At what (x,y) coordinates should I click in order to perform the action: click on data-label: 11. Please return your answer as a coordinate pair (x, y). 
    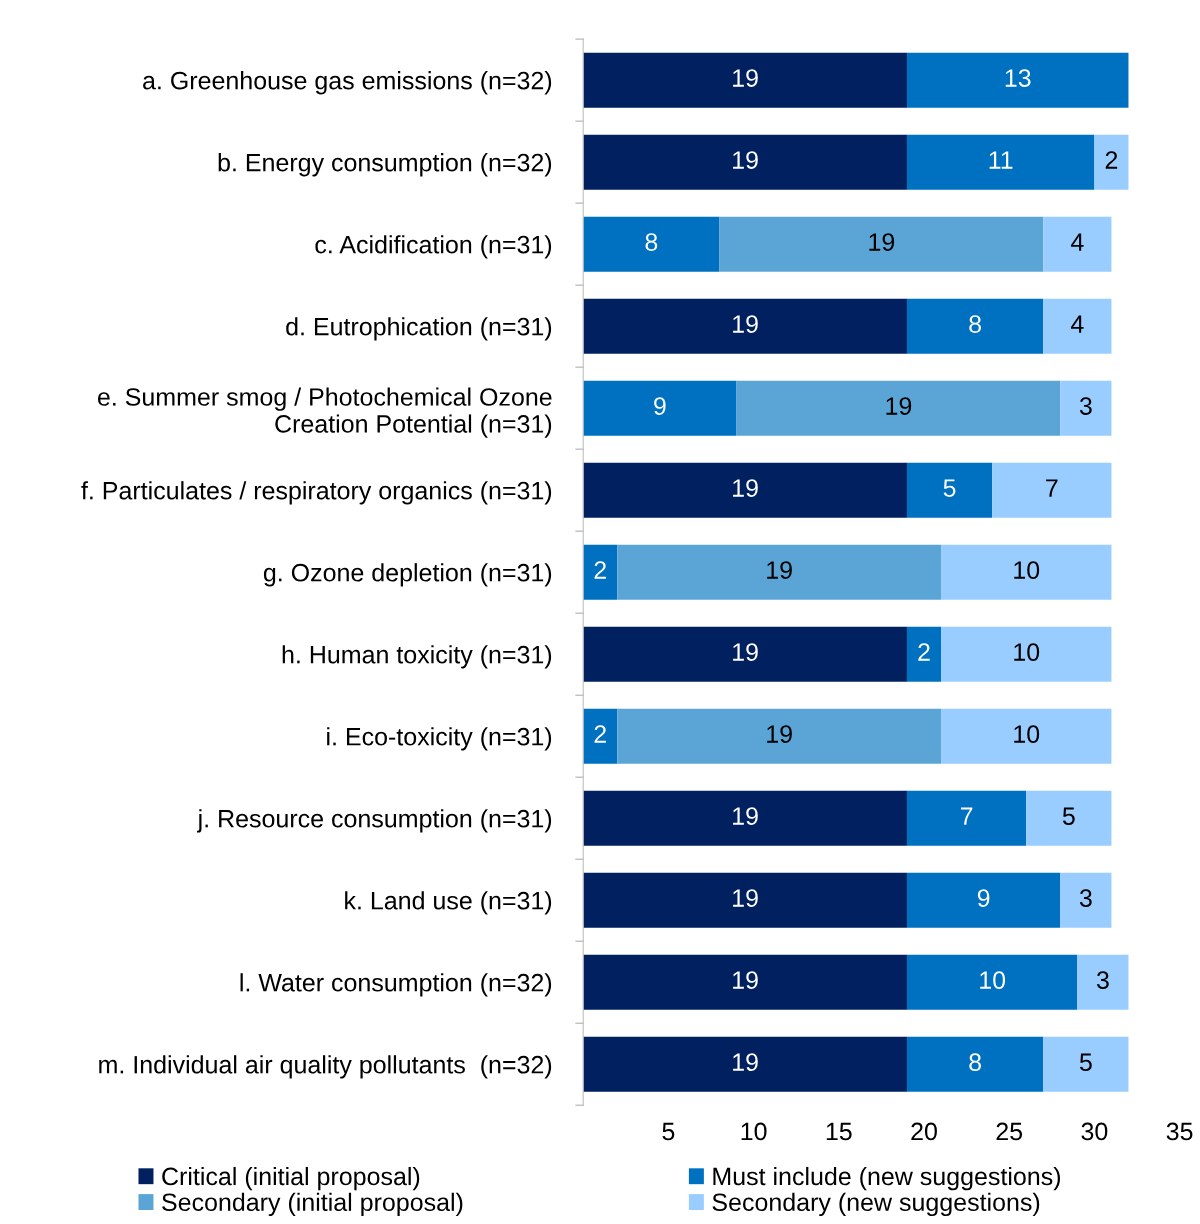
    Looking at the image, I should click on (1001, 160).